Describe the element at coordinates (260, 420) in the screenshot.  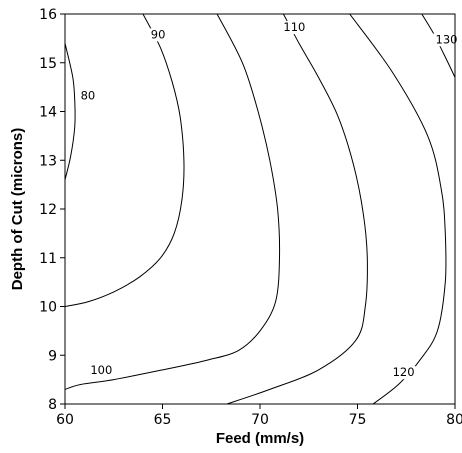
I see `x-tick-label: 70` at that location.